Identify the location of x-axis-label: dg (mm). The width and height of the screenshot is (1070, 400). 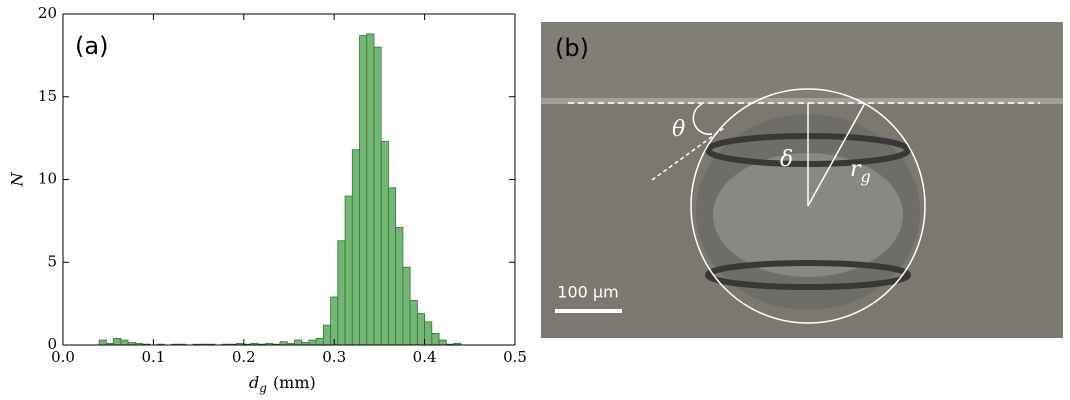
(282, 384).